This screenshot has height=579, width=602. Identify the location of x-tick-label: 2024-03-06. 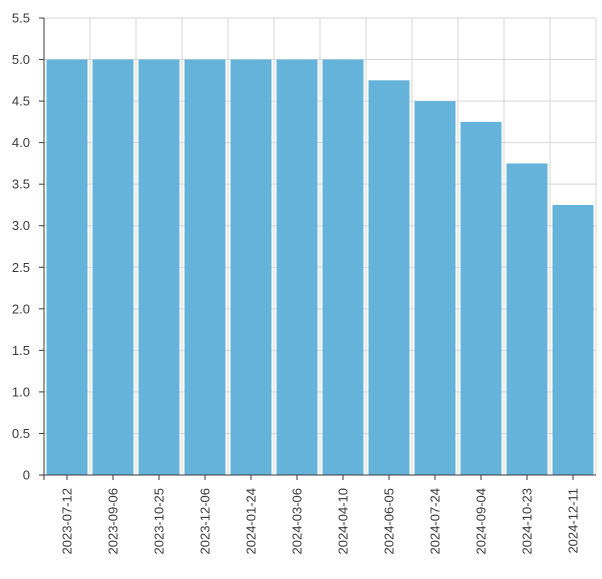
(297, 521).